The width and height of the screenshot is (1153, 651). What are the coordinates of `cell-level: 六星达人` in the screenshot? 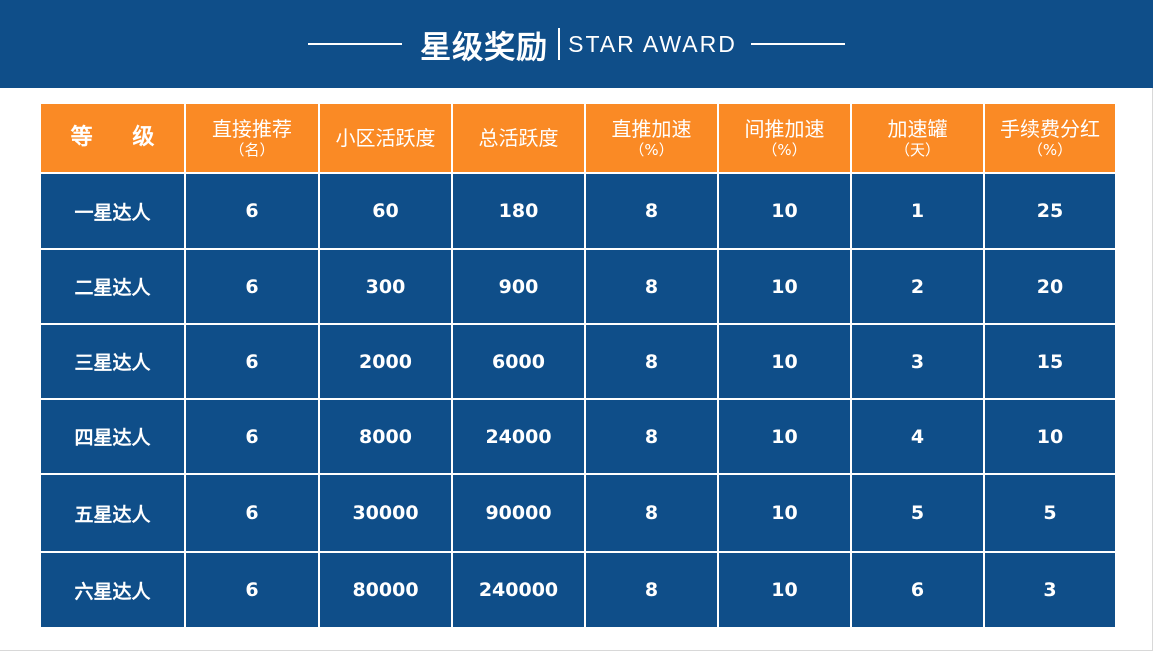 It's located at (112, 590).